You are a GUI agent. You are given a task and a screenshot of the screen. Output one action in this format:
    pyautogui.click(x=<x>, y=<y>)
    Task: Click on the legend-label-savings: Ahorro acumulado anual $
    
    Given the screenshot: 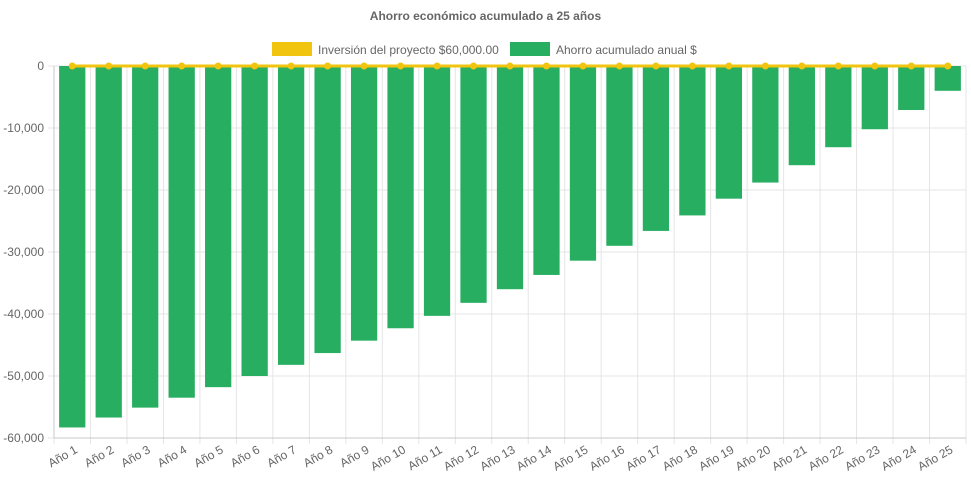 What is the action you would take?
    pyautogui.click(x=626, y=50)
    